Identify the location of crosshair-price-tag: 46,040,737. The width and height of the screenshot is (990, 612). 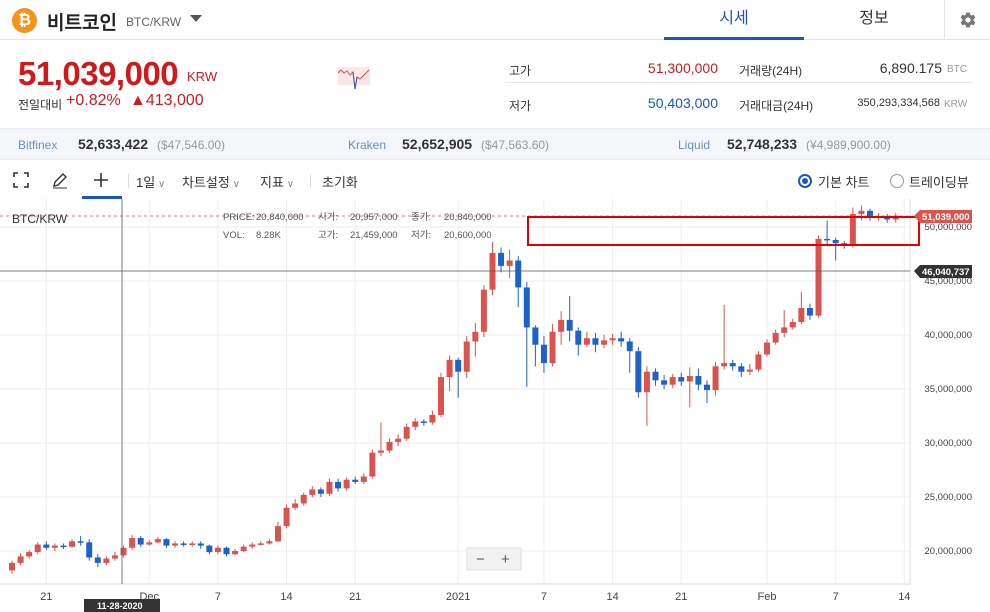
(943, 271).